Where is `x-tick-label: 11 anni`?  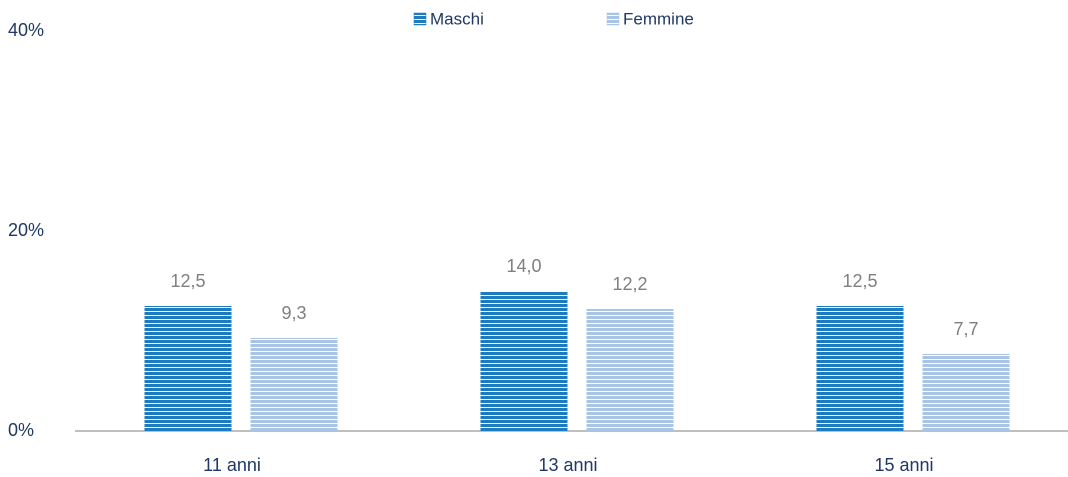 x-tick-label: 11 anni is located at coordinates (232, 465).